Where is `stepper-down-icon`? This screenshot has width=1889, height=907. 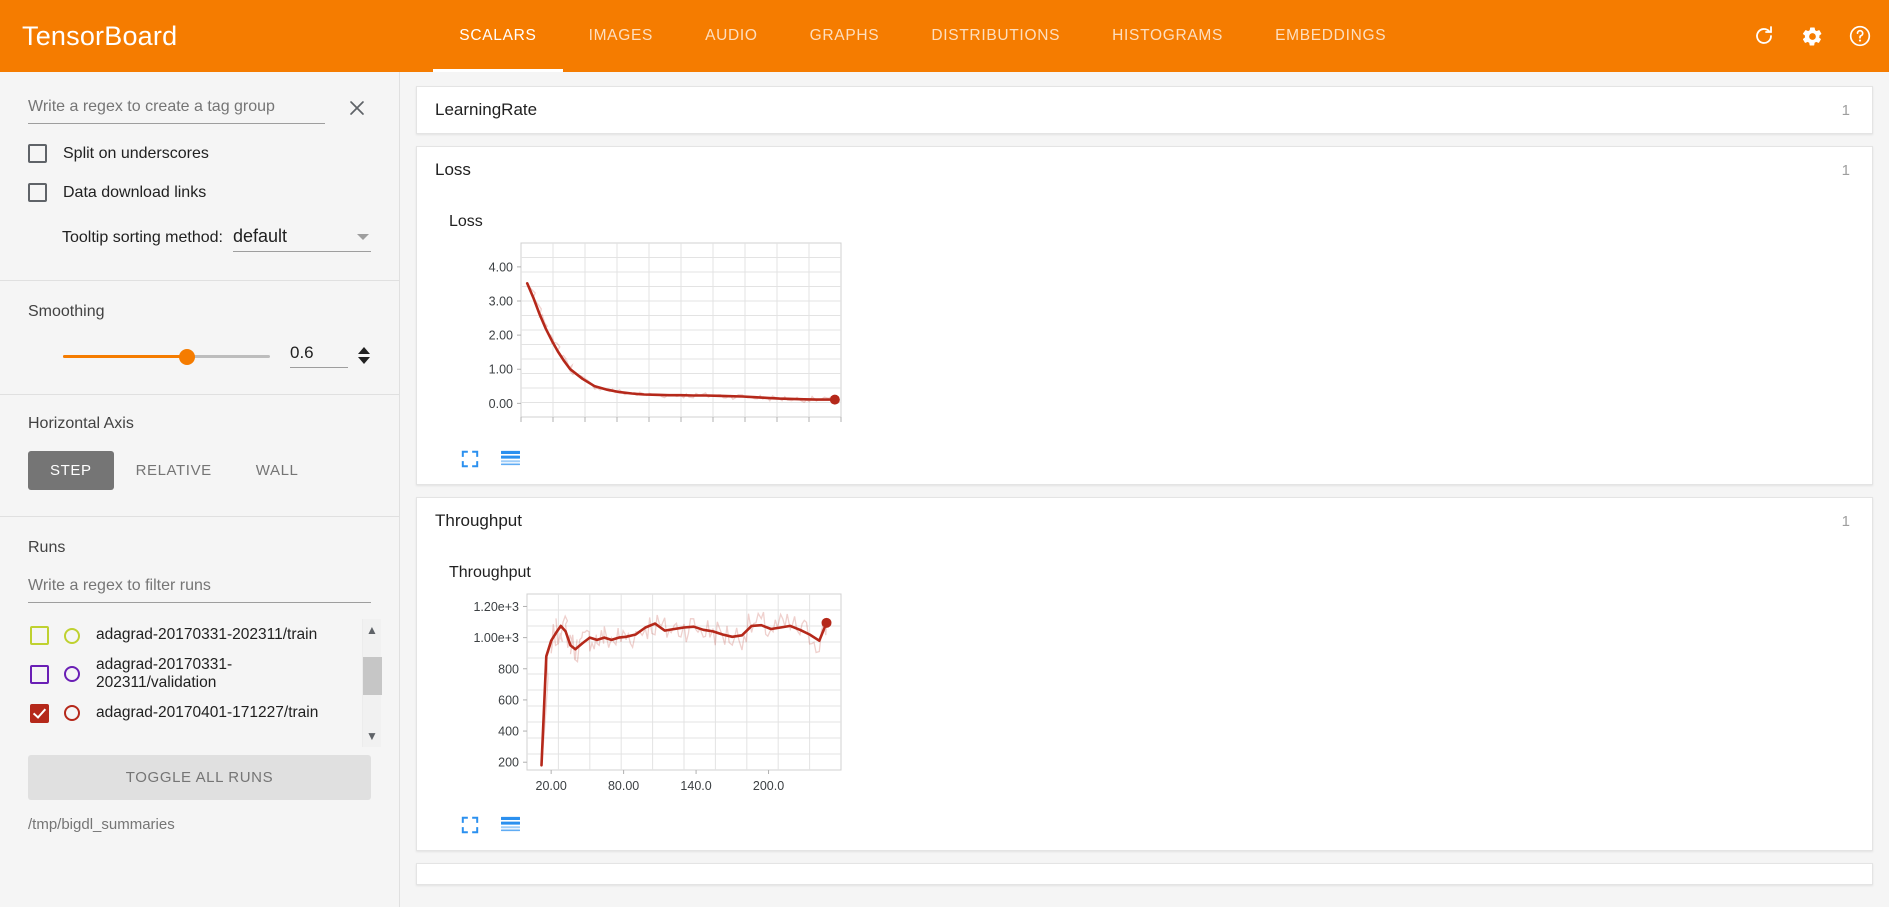
stepper-down-icon is located at coordinates (363, 360).